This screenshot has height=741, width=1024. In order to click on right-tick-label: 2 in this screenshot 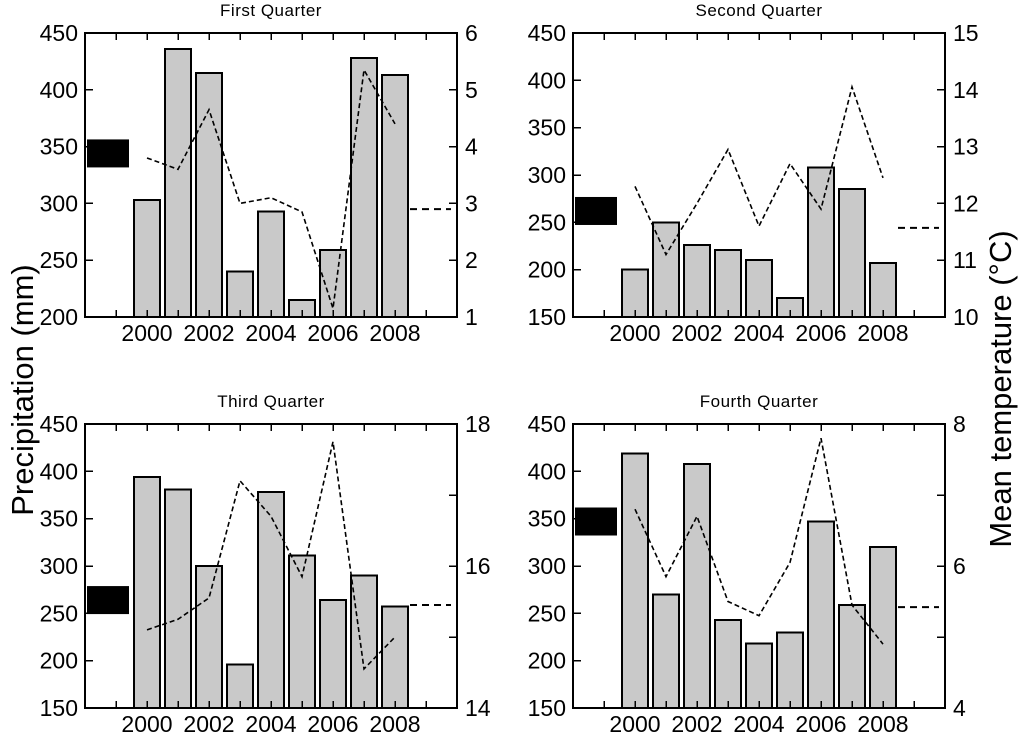, I will do `click(471, 260)`.